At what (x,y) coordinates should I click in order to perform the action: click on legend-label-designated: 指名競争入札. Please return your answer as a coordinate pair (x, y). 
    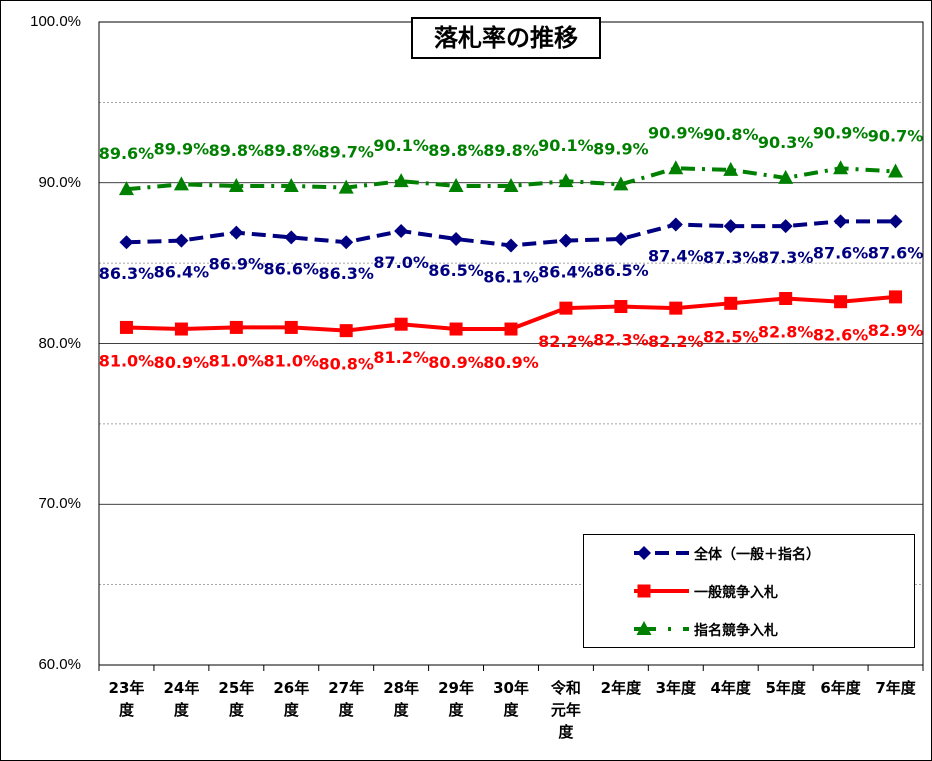
    Looking at the image, I should click on (736, 631).